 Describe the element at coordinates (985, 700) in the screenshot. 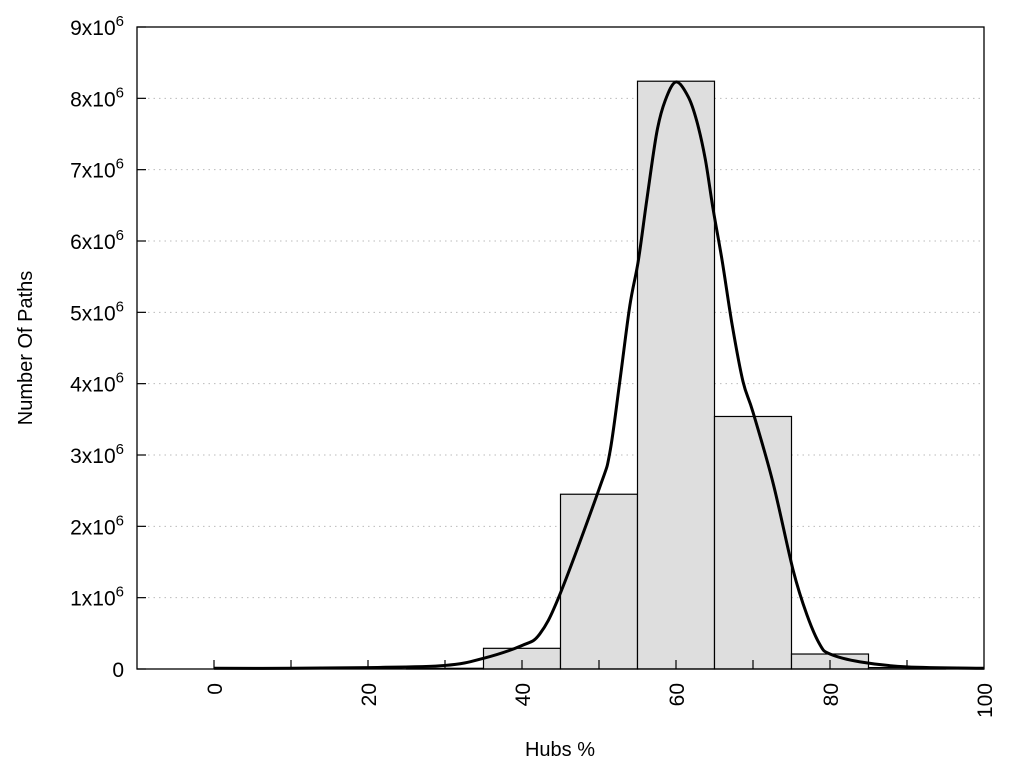

I see `x-tick-label: 100` at that location.